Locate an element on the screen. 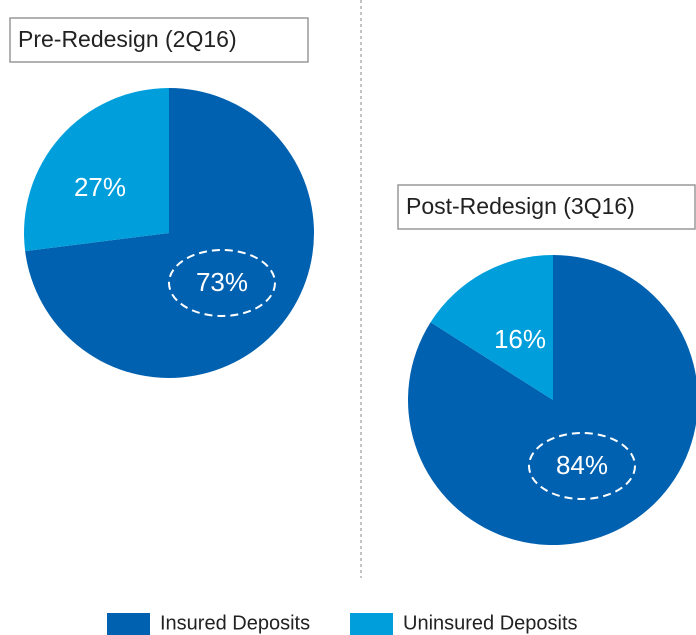 Image resolution: width=696 pixels, height=635 pixels. chart-title: Post-Redesign (3Q16) is located at coordinates (520, 206).